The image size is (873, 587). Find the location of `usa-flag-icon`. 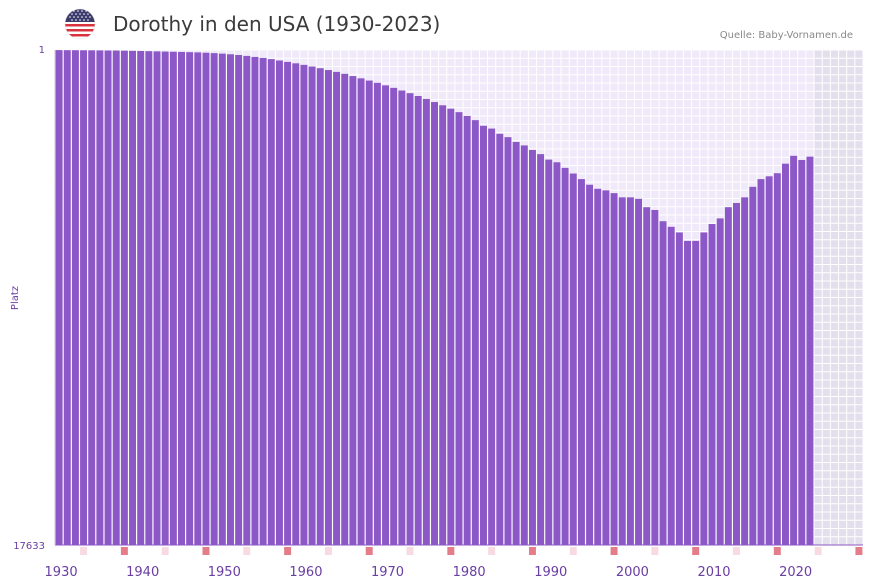

usa-flag-icon is located at coordinates (80, 24).